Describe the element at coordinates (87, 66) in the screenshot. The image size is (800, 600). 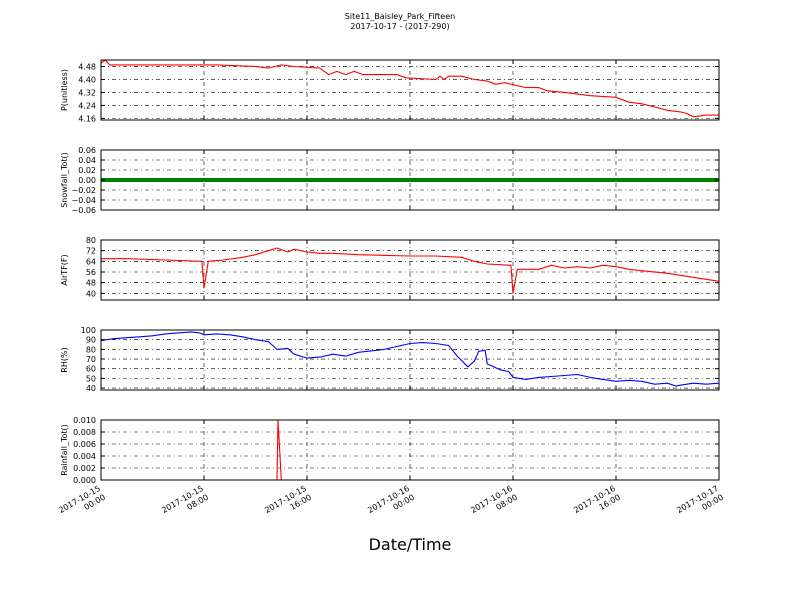
I see `y-tick-label: 4.48` at that location.